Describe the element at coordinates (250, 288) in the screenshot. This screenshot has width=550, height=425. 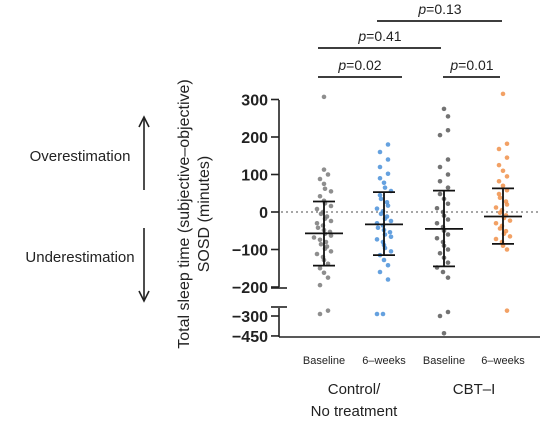
I see `y-tick-label: −200` at that location.